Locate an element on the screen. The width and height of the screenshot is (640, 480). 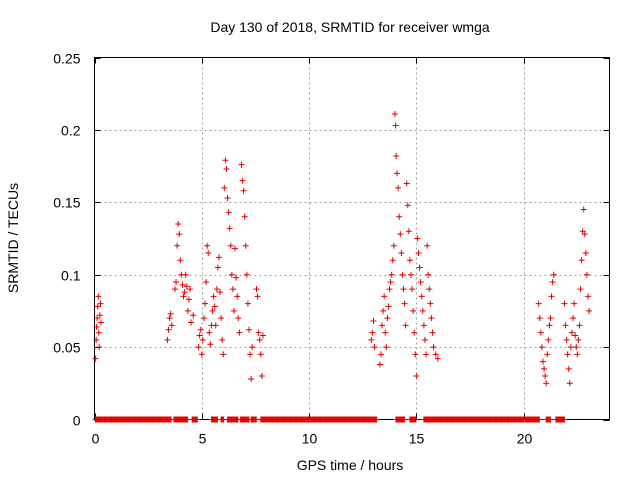
x-tick-label: 0 is located at coordinates (96, 439).